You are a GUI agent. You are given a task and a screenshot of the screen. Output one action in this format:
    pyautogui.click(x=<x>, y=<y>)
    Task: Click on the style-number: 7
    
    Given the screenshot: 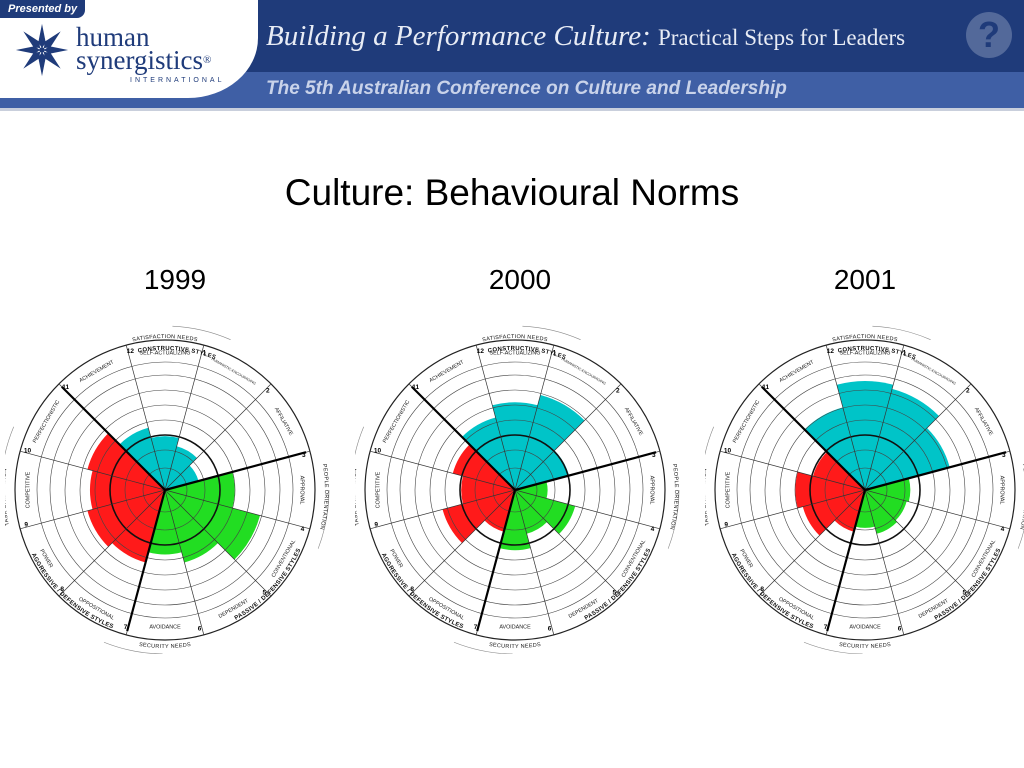 What is the action you would take?
    pyautogui.click(x=476, y=627)
    